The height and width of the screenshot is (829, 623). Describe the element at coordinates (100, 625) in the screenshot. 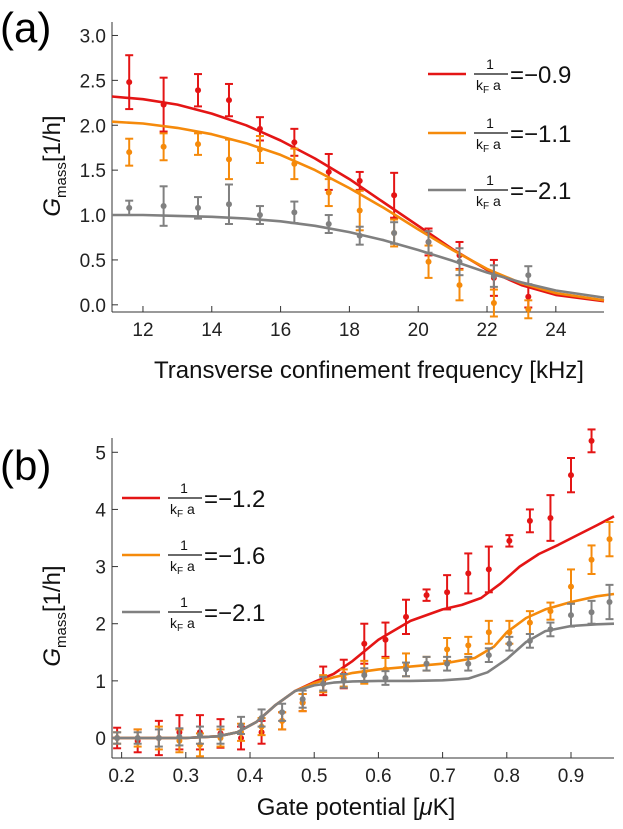

I see `y-tick-label: 2` at that location.